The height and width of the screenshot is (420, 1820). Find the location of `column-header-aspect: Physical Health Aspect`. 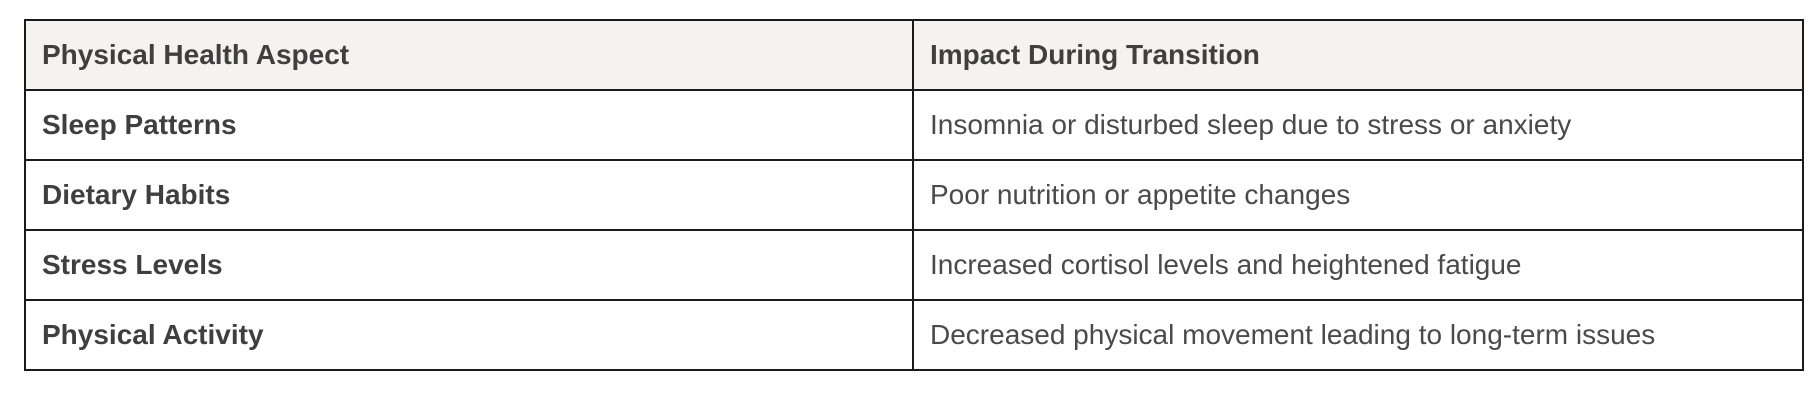

column-header-aspect: Physical Health Aspect is located at coordinates (469, 55).